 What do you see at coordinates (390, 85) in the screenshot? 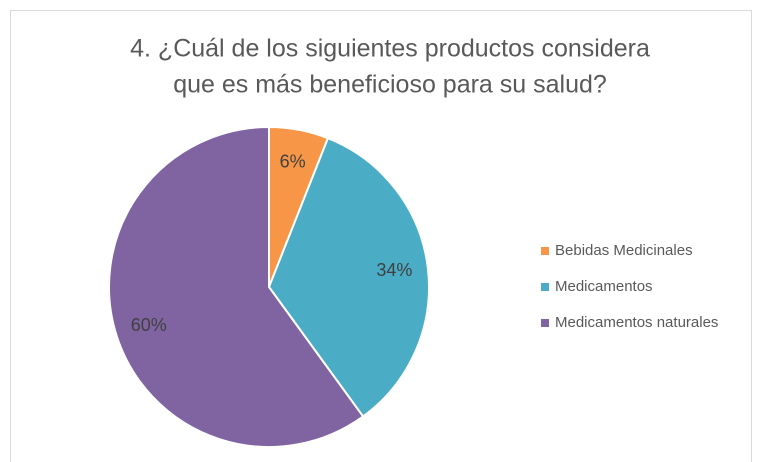
I see `chart-title: que es más beneficioso para su salud?` at bounding box center [390, 85].